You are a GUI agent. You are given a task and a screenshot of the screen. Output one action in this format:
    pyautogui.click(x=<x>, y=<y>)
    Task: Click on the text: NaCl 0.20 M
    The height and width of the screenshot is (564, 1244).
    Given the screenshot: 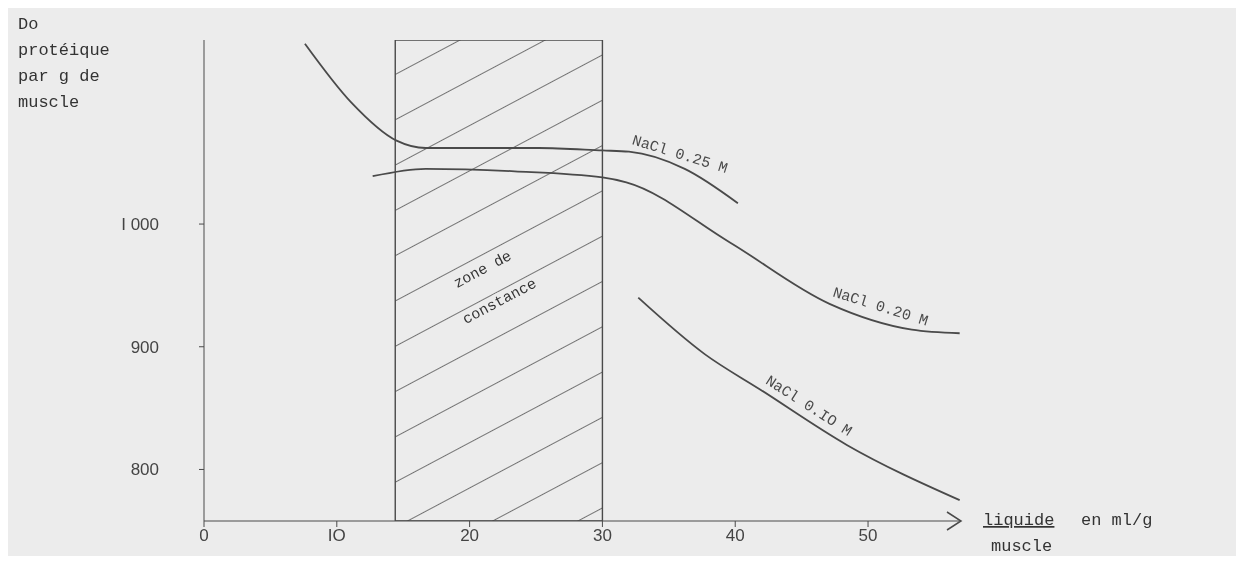 What is the action you would take?
    pyautogui.click(x=880, y=307)
    